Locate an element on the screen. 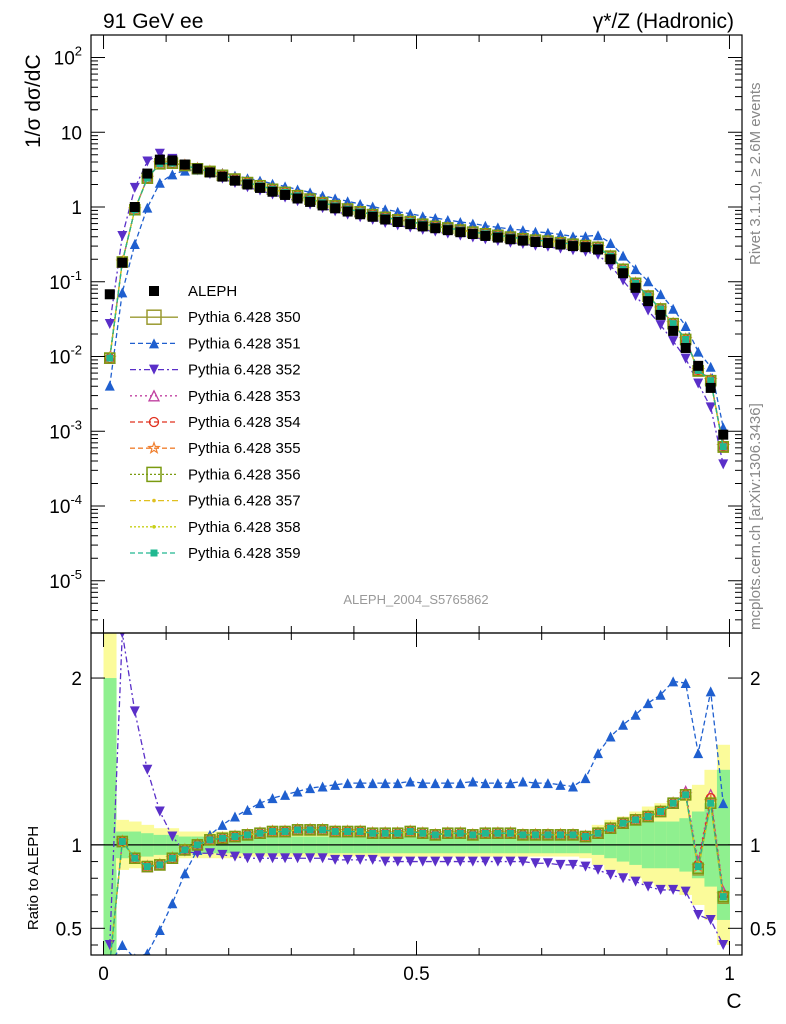 Image resolution: width=786 pixels, height=1024 pixels. legend-label: Pythia 6.428 358 is located at coordinates (244, 527).